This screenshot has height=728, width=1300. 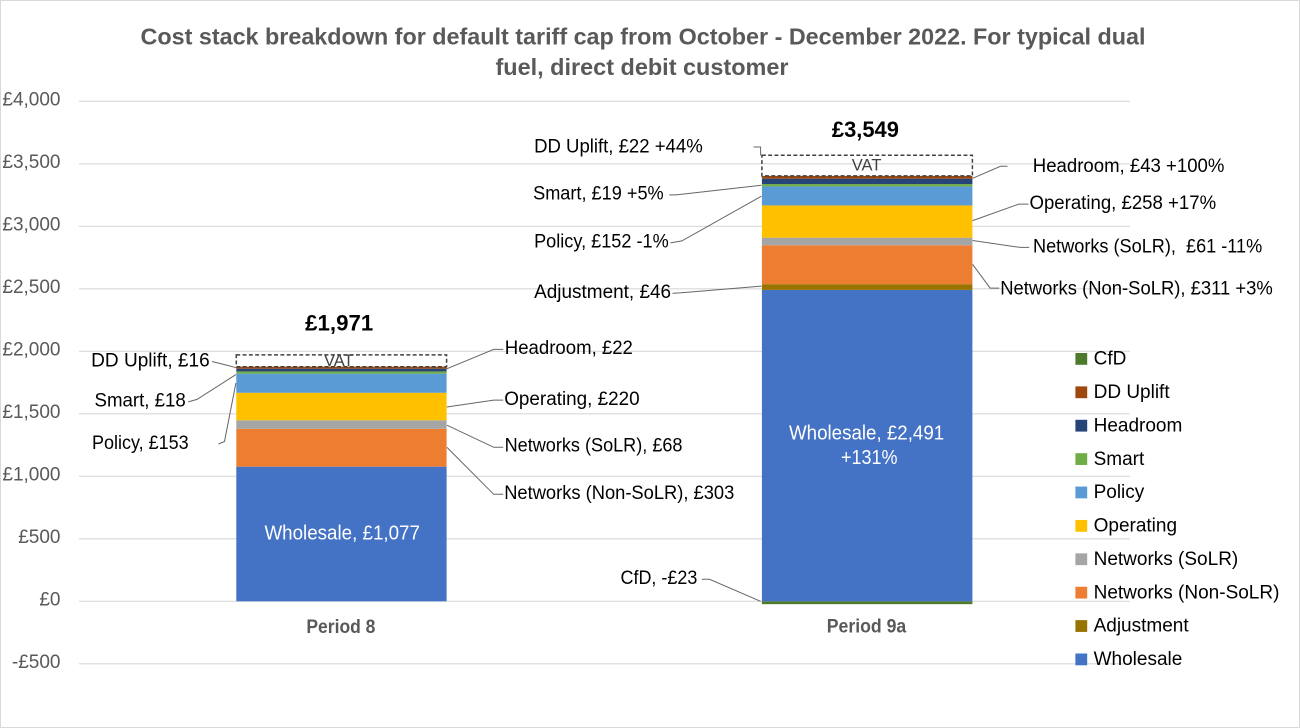 I want to click on svg-text: Wholesale, £1,077, so click(x=342, y=533).